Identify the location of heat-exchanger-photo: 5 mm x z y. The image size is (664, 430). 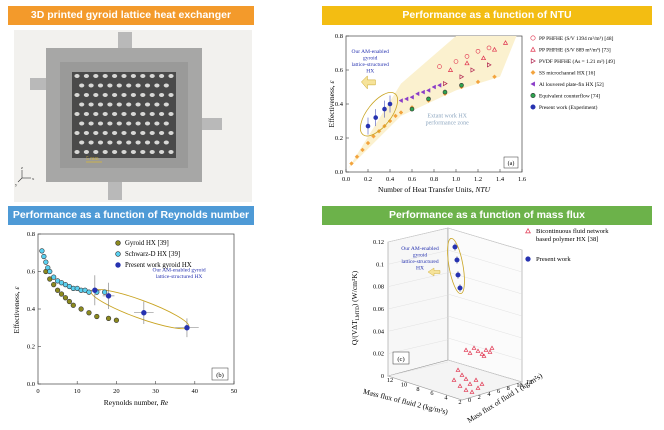
(133, 116).